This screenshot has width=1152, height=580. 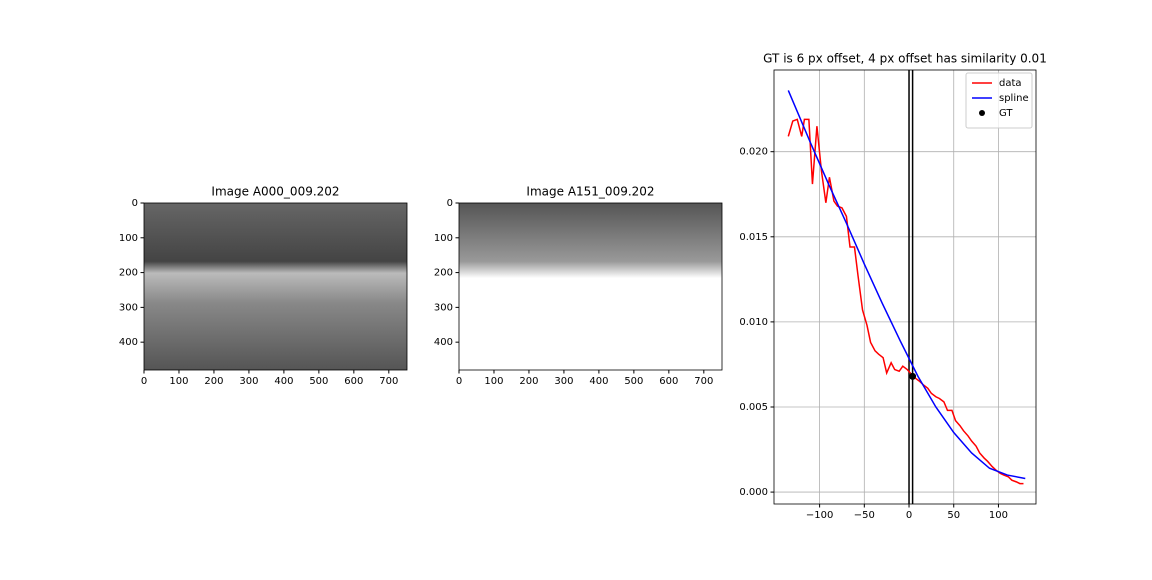 What do you see at coordinates (913, 376) in the screenshot?
I see `point` at bounding box center [913, 376].